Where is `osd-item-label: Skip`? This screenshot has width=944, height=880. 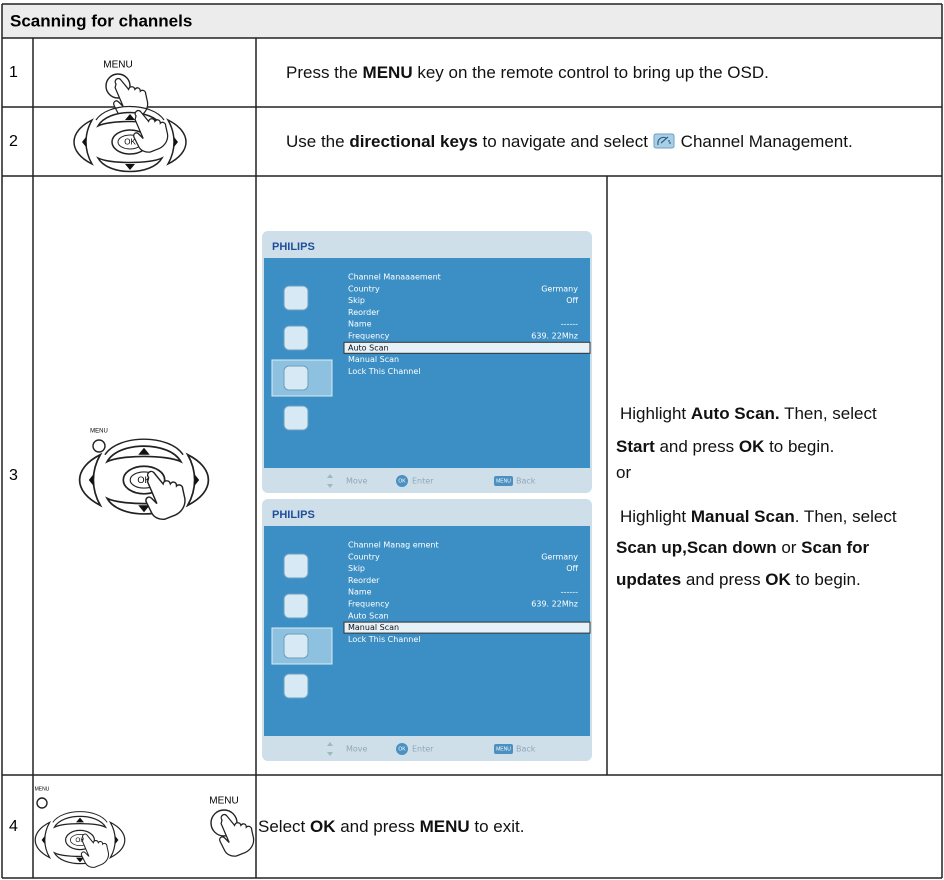 osd-item-label: Skip is located at coordinates (356, 568).